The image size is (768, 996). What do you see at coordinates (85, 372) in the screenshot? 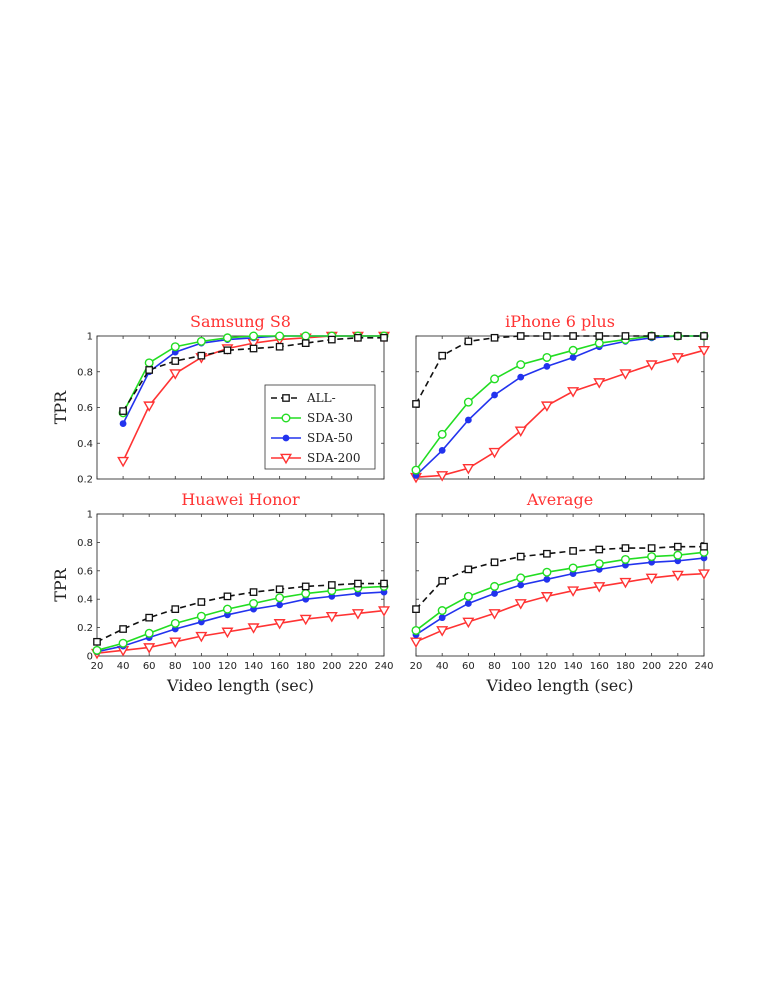
I see `y-tick-label: 0.8` at bounding box center [85, 372].